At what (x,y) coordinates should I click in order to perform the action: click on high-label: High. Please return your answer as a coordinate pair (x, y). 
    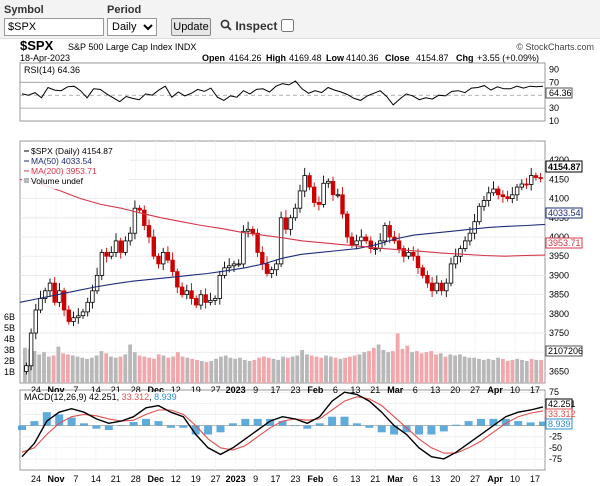
    Looking at the image, I should click on (276, 58).